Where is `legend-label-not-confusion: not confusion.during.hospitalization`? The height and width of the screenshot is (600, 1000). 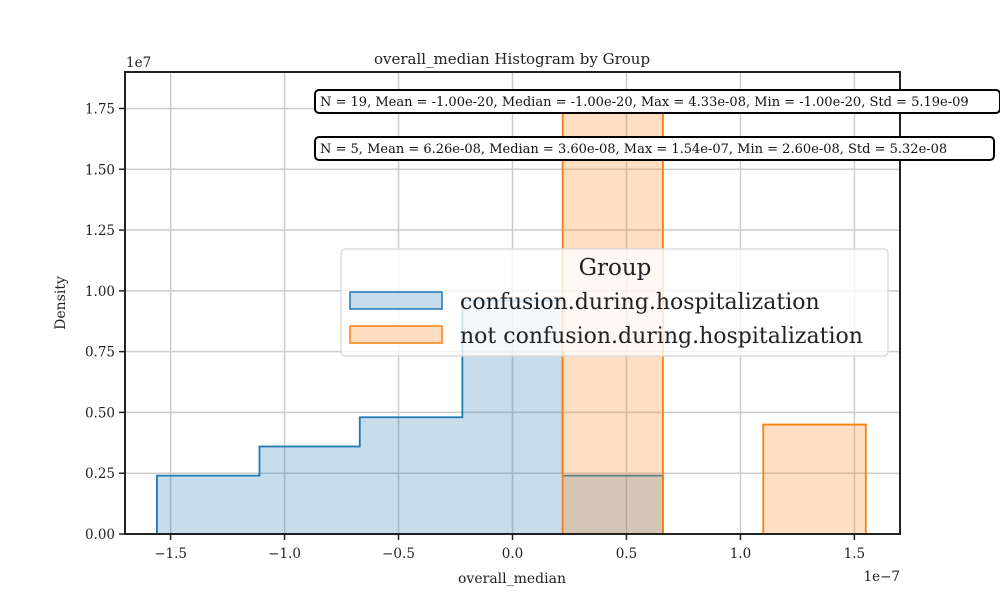 legend-label-not-confusion: not confusion.during.hospitalization is located at coordinates (661, 336).